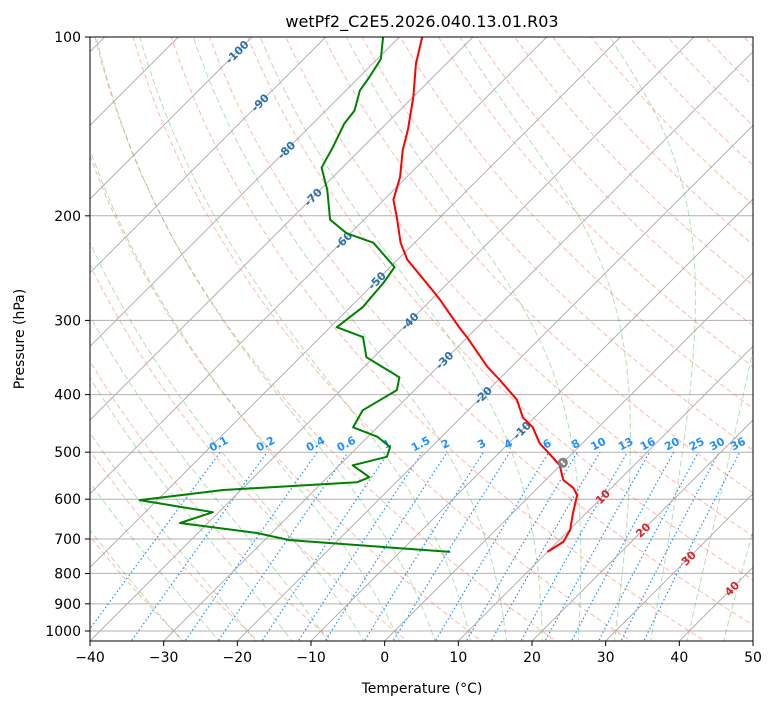 The width and height of the screenshot is (775, 708). I want to click on y-tick-label: 700, so click(67, 540).